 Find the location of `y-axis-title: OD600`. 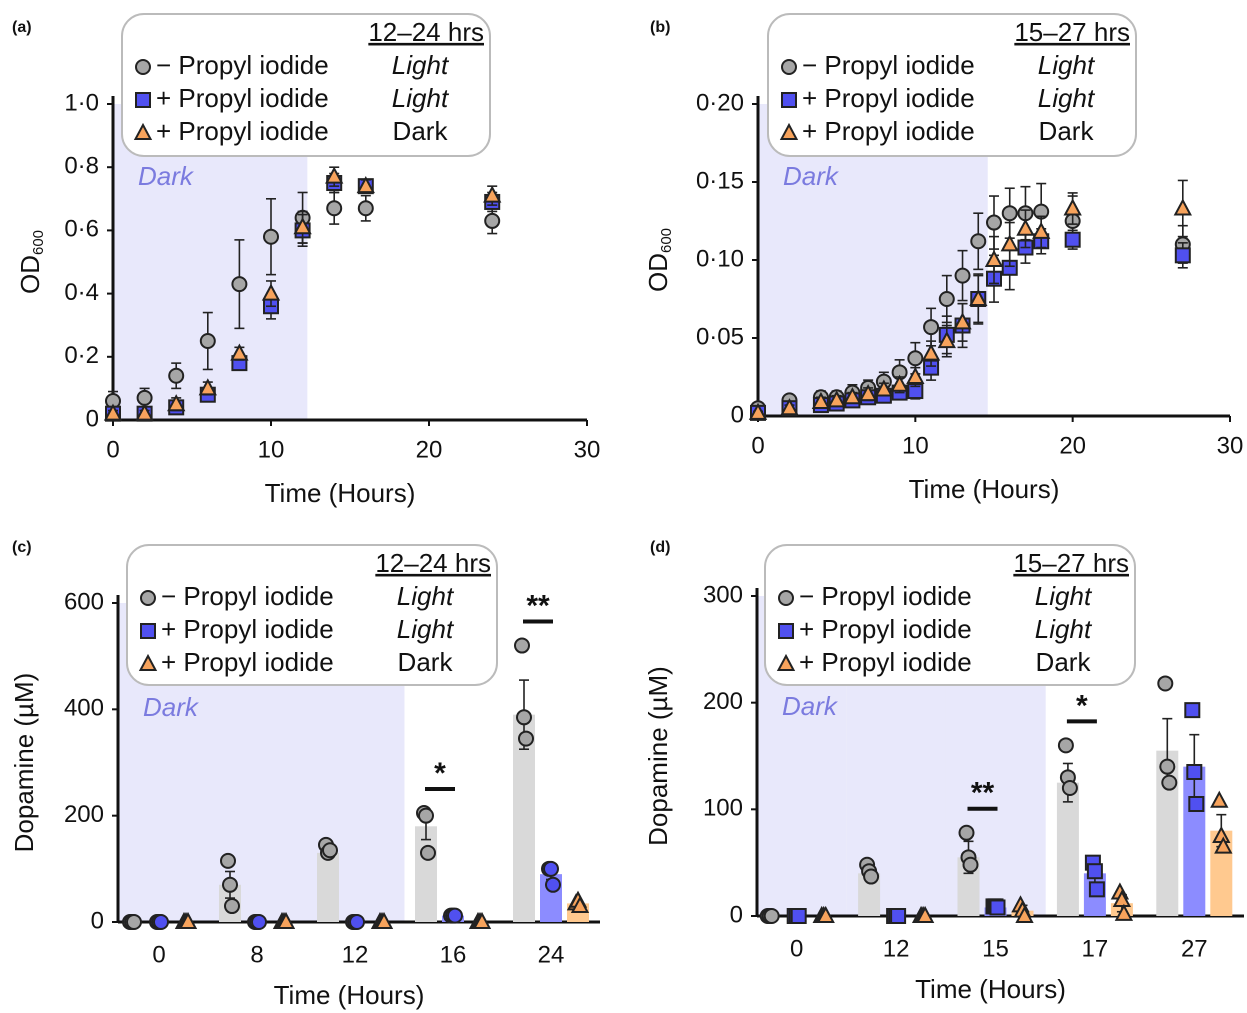

y-axis-title: OD600 is located at coordinates (659, 260).